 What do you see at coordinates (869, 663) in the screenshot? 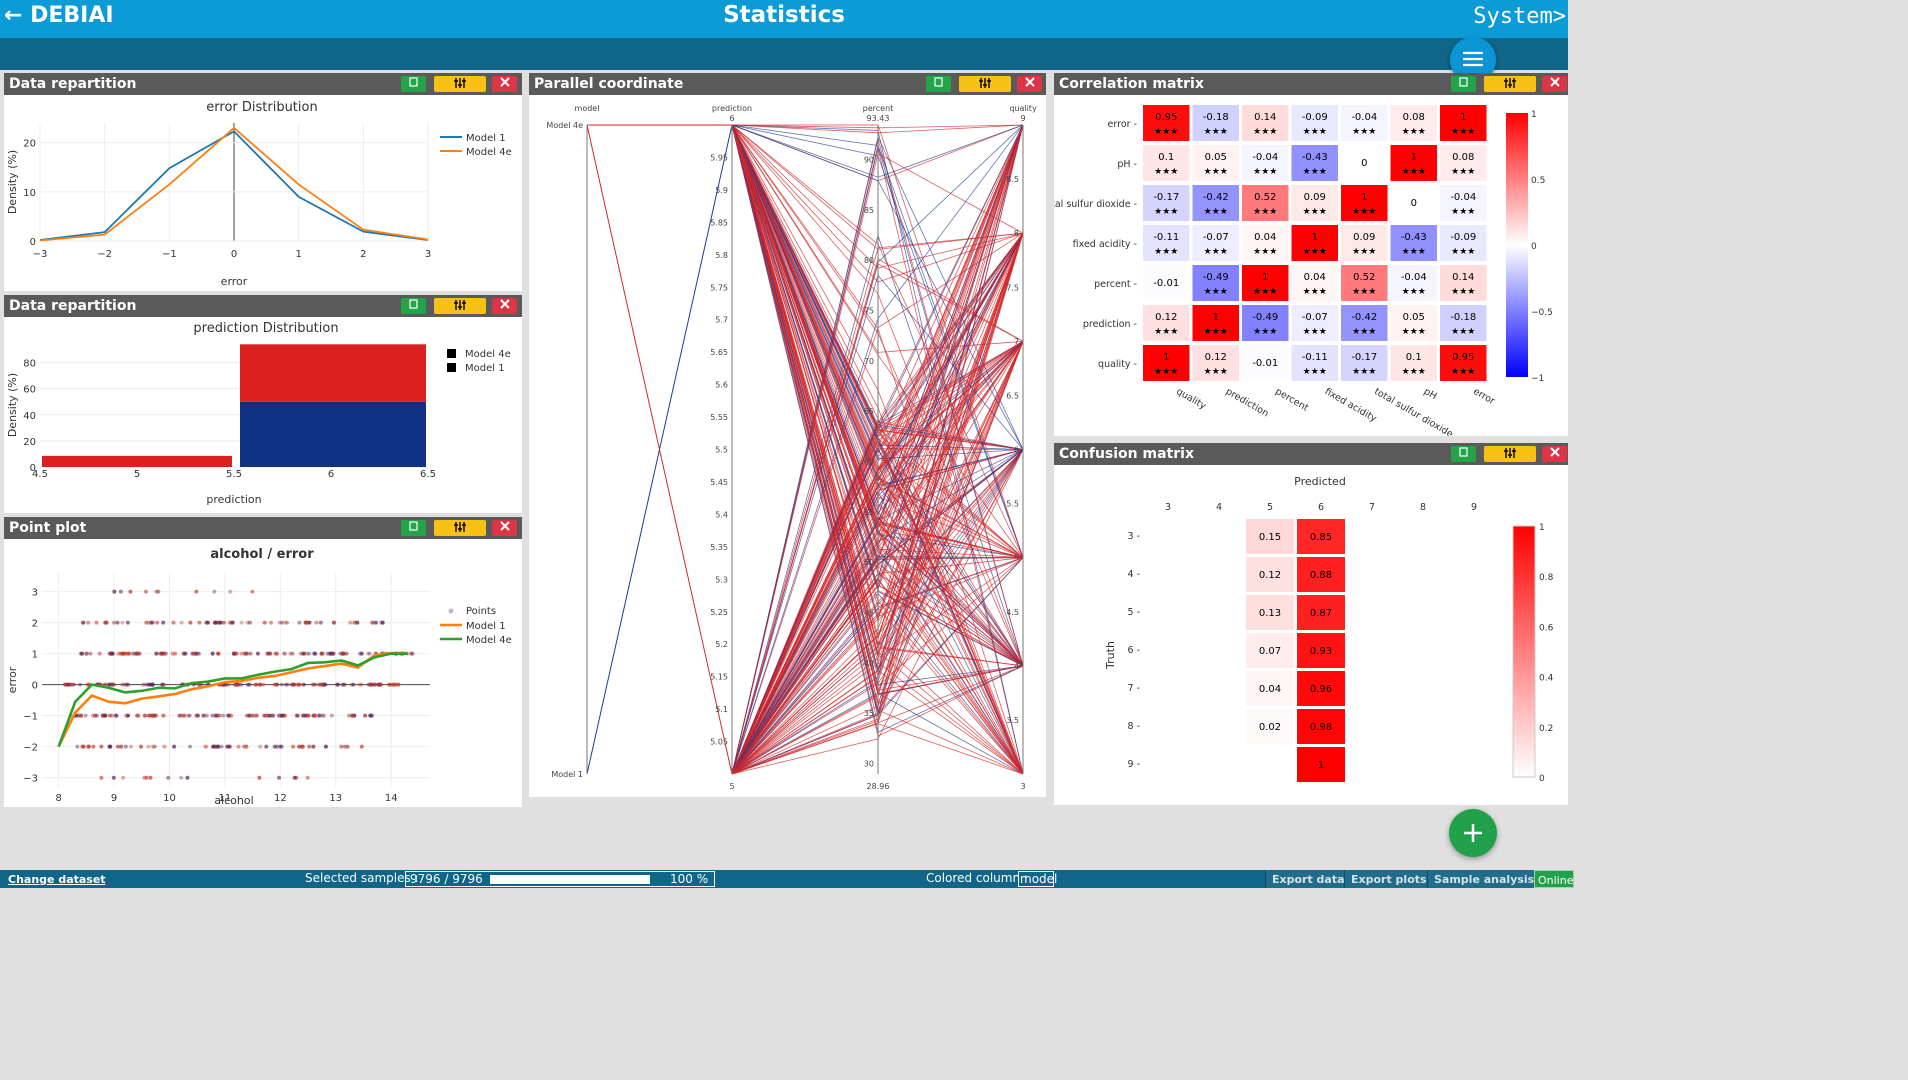
I see `tick-label: 40` at bounding box center [869, 663].